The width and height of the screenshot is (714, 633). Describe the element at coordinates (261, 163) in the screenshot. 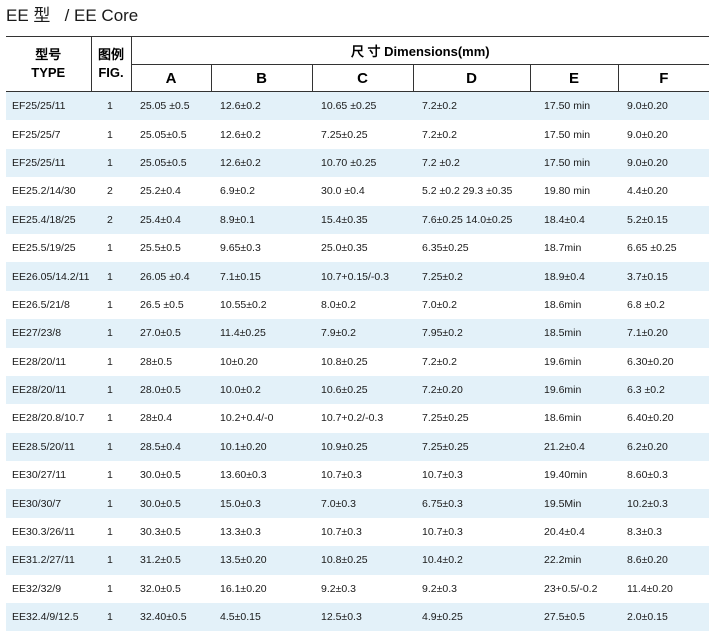

I see `b-cell: 12.6±0.2` at that location.